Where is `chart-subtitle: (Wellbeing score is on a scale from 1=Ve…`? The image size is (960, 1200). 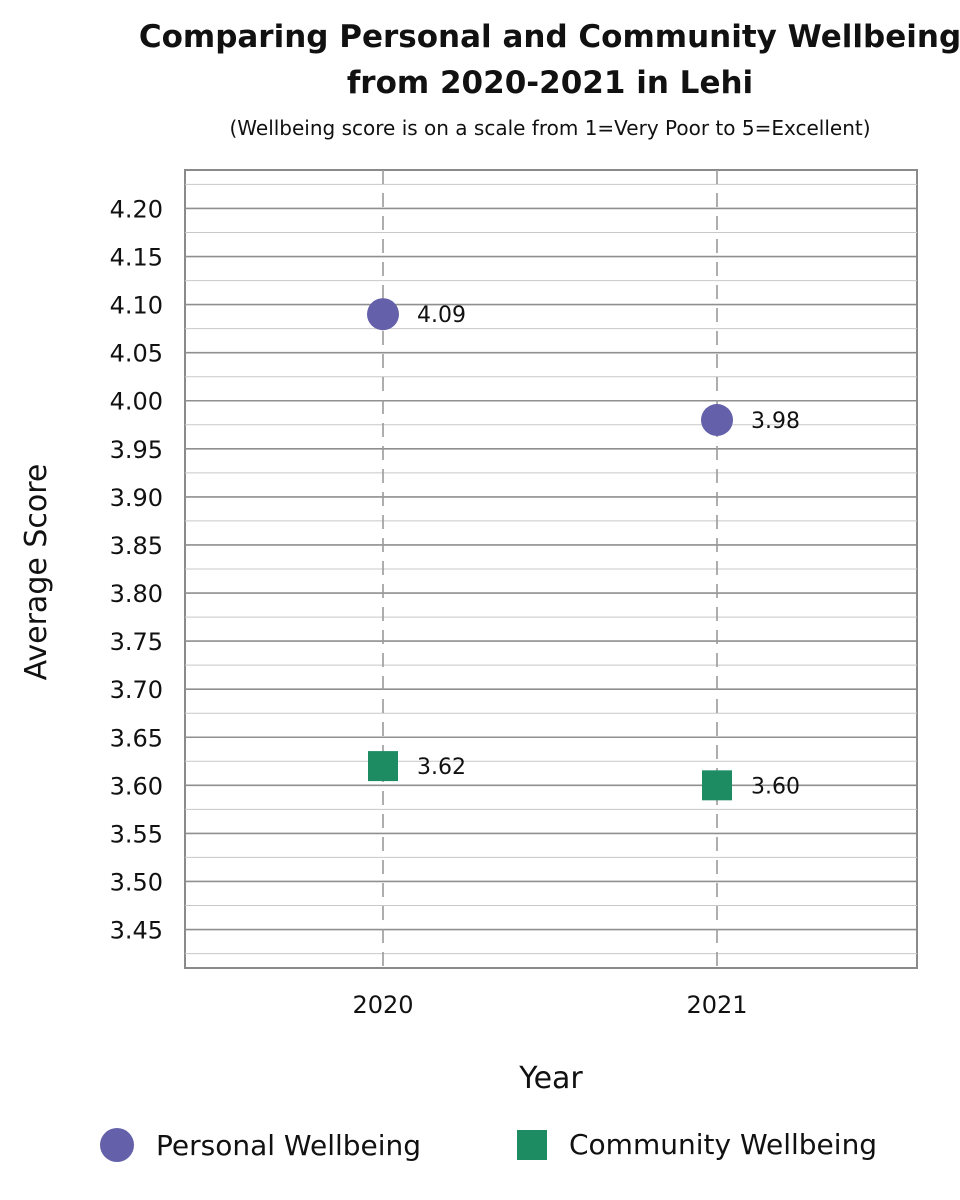
chart-subtitle: (Wellbeing score is on a scale from 1=Ve… is located at coordinates (550, 128).